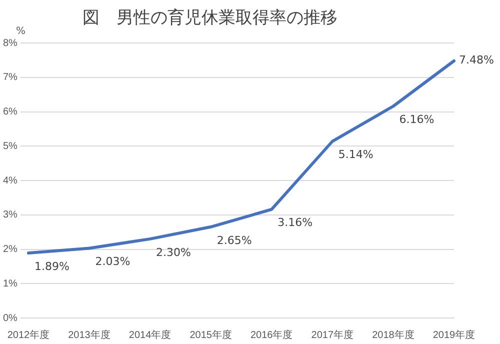 The image size is (500, 344). Describe the element at coordinates (10, 318) in the screenshot. I see `y-tick-label: 0%` at that location.